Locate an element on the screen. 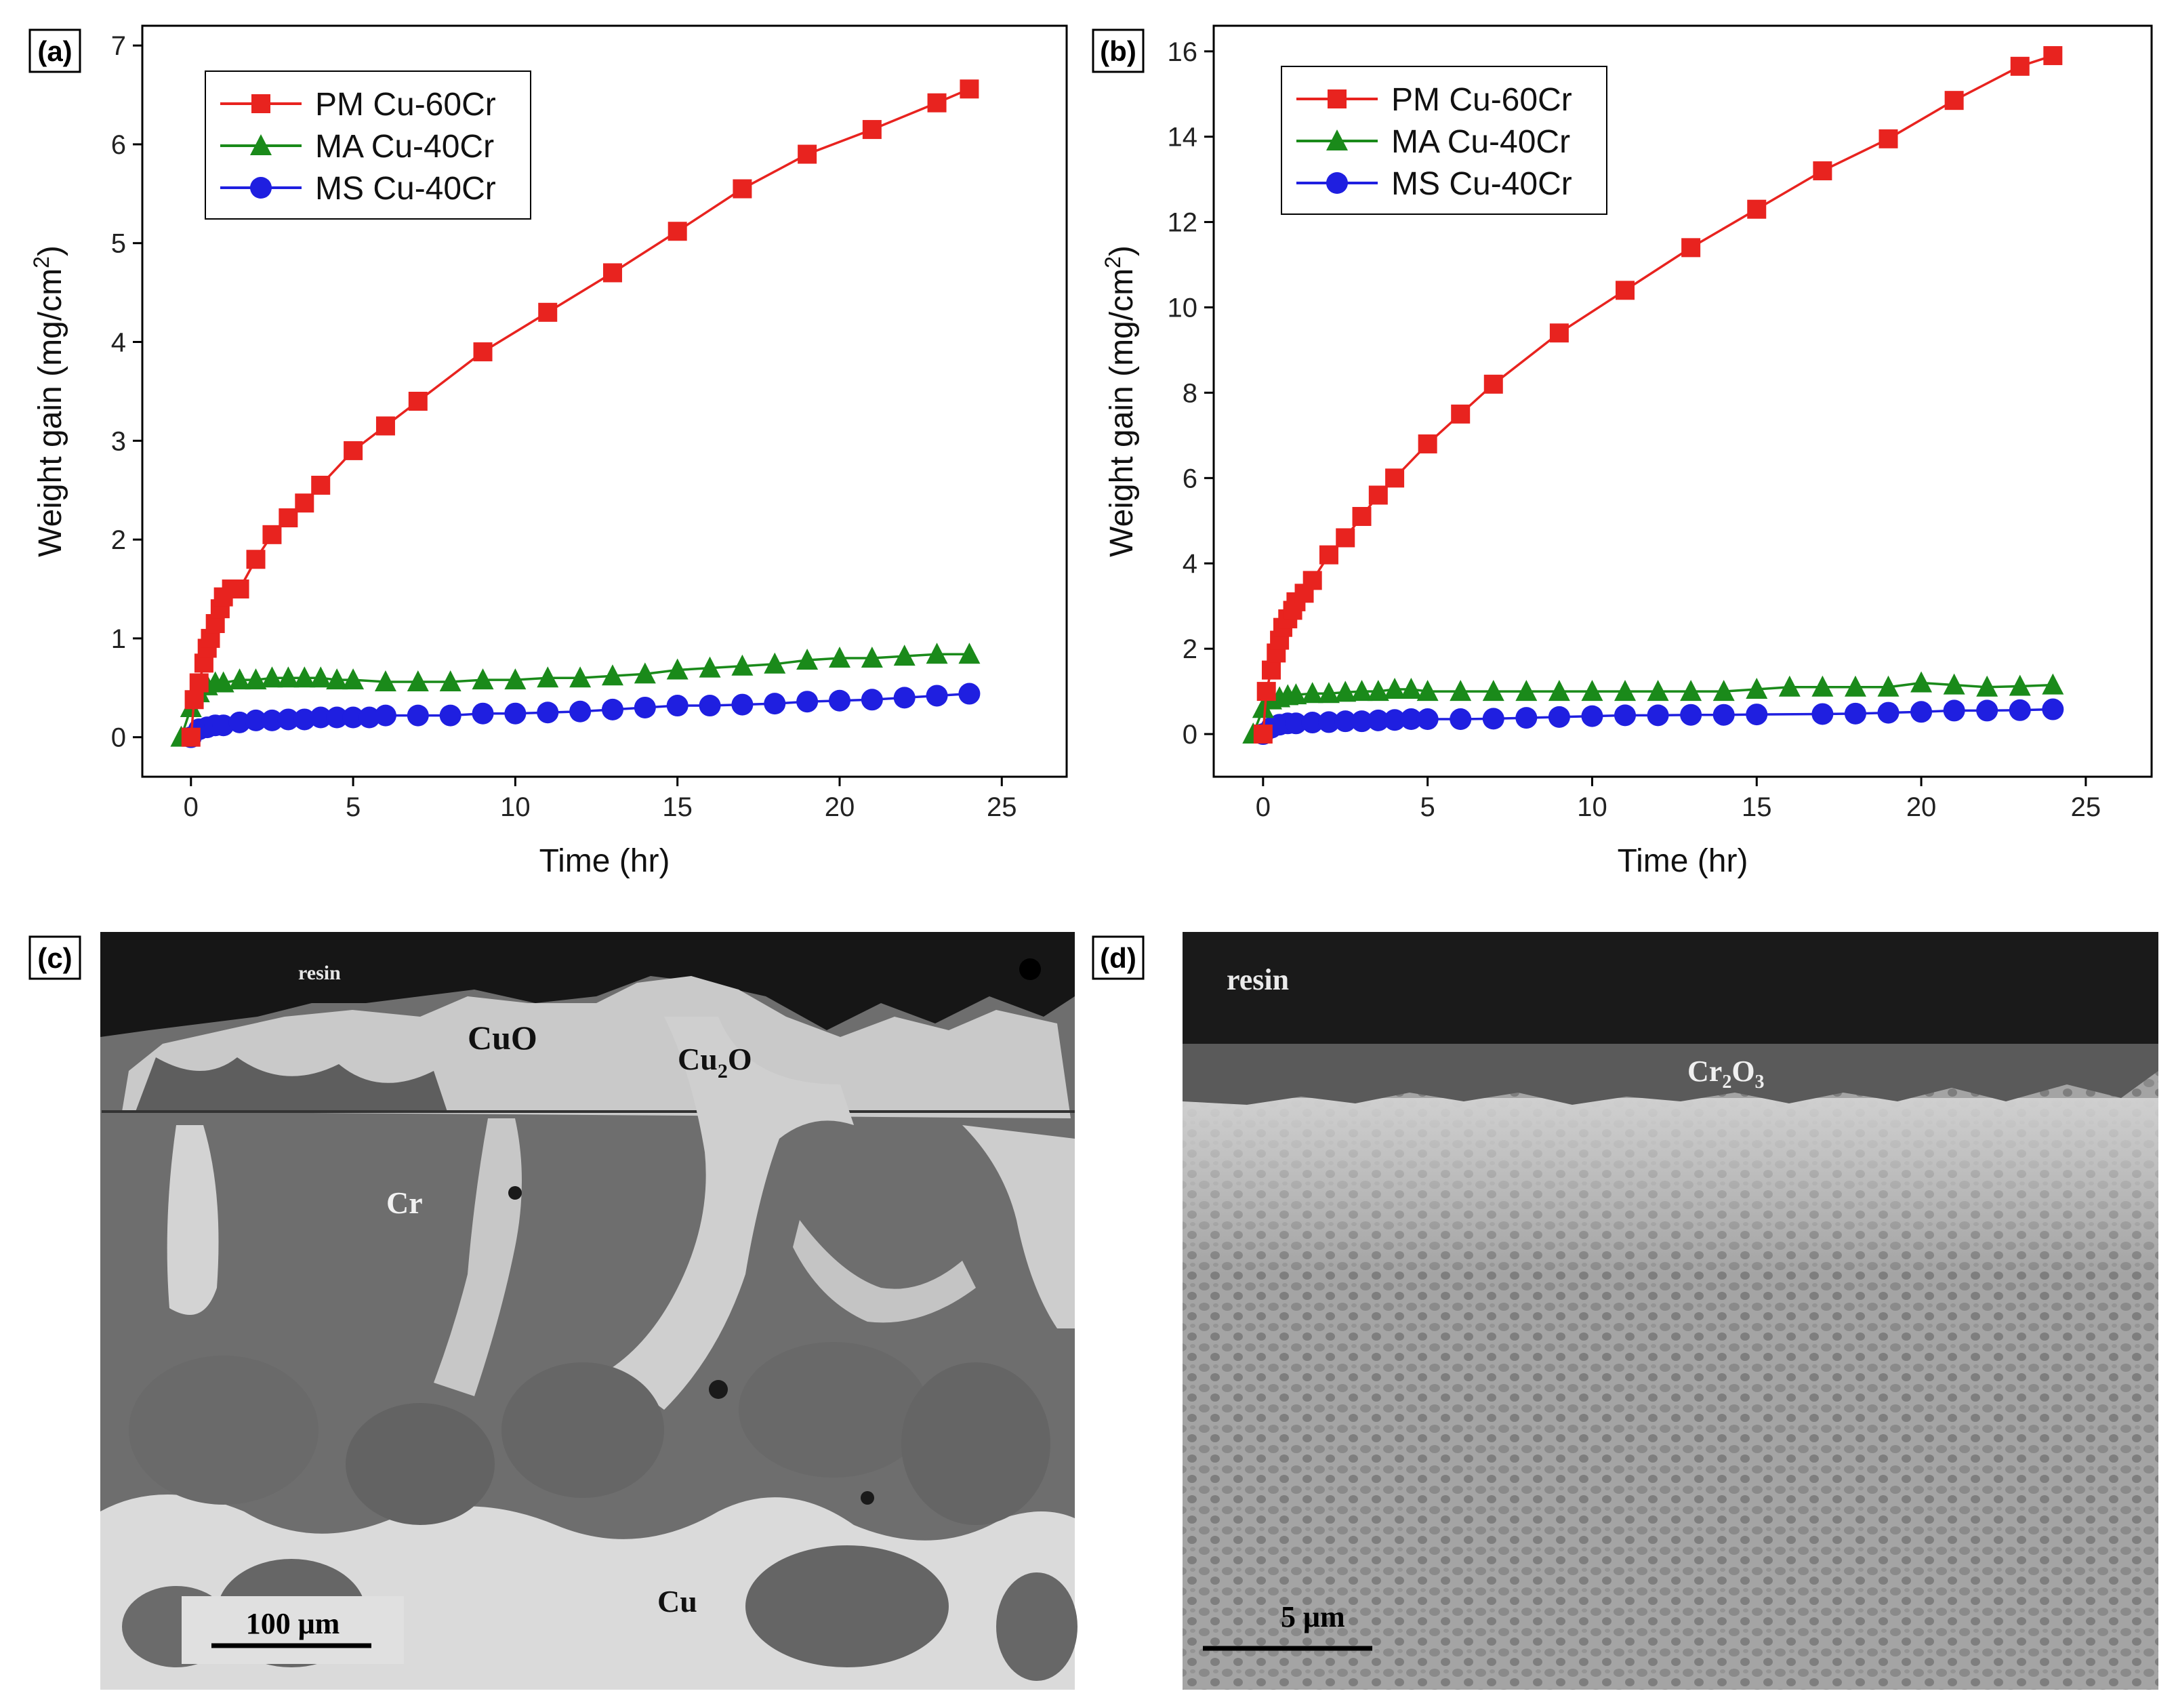 The image size is (2176, 1708). y-axis-label: Weight gain (mg/cm2) is located at coordinates (1120, 401).